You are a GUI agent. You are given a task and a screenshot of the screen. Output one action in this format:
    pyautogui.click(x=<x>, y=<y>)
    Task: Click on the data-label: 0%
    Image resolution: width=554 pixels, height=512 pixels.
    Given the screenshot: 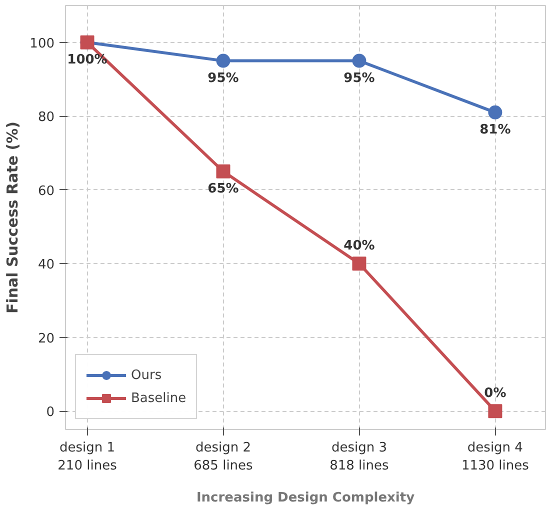 What is the action you would take?
    pyautogui.click(x=495, y=394)
    